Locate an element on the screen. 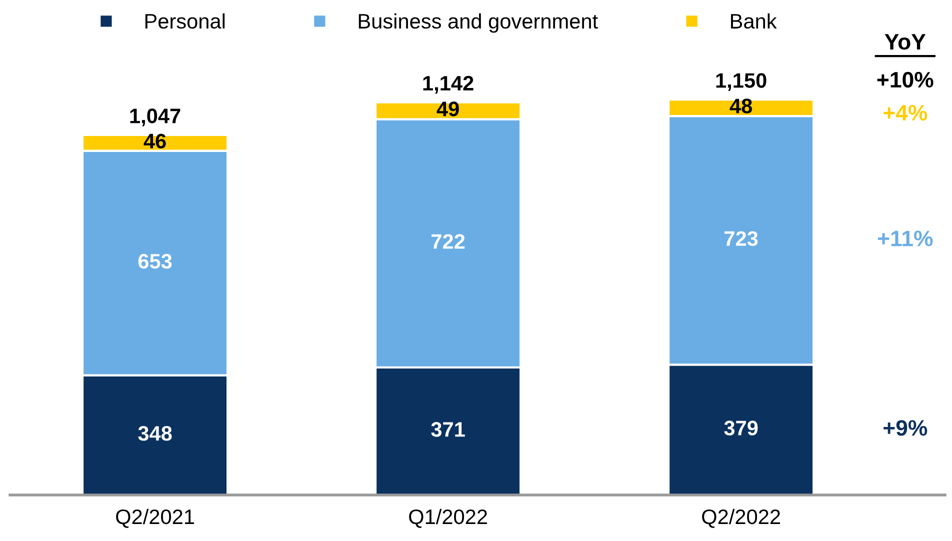 This screenshot has width=952, height=541. legend-label: Bank is located at coordinates (754, 21).